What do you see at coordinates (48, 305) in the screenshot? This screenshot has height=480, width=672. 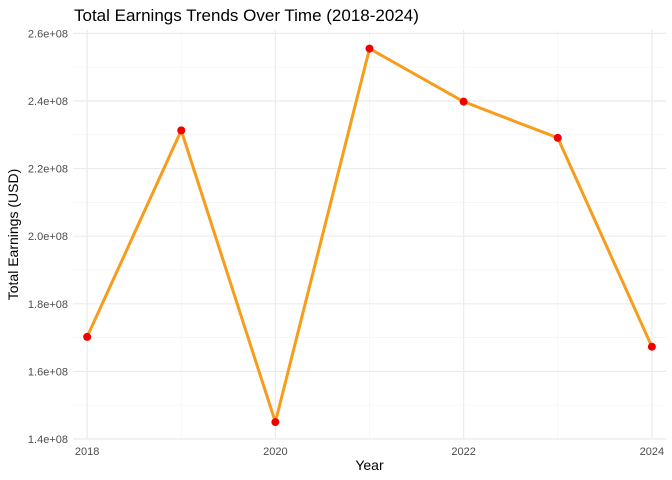 I see `y-tick-label: 1.8e+08` at bounding box center [48, 305].